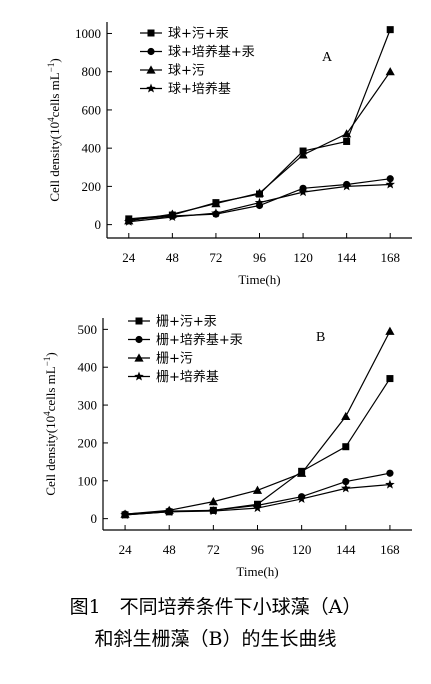 The image size is (431, 684). I want to click on chart-b-y-tick-label-2: 200, so click(88, 442).